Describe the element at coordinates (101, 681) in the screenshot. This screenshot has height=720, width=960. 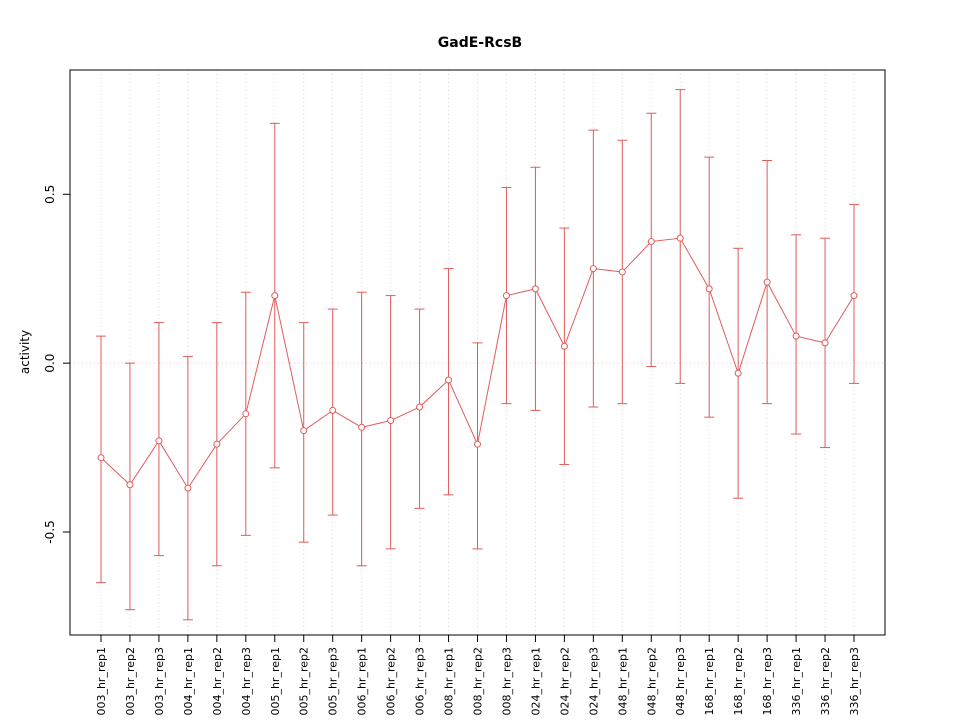
I see `x-tick-label: 003_hr_rep1` at that location.